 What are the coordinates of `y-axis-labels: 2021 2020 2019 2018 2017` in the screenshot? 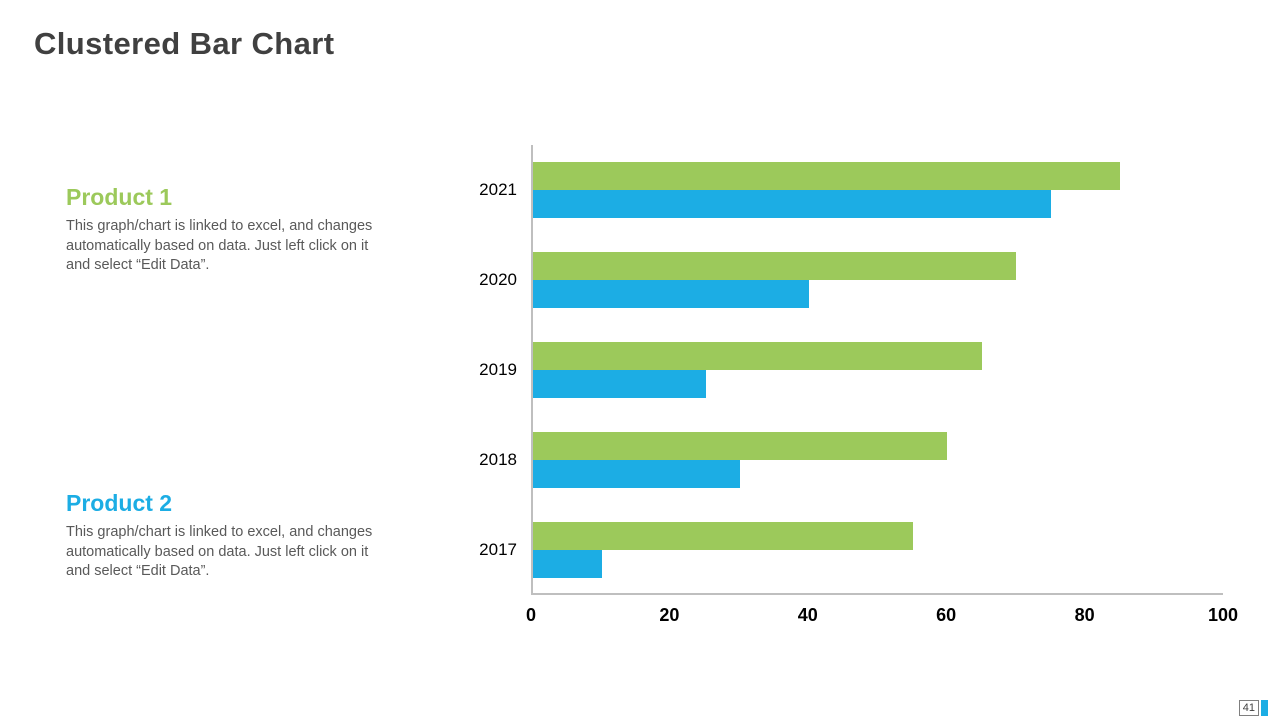 It's located at (494, 370).